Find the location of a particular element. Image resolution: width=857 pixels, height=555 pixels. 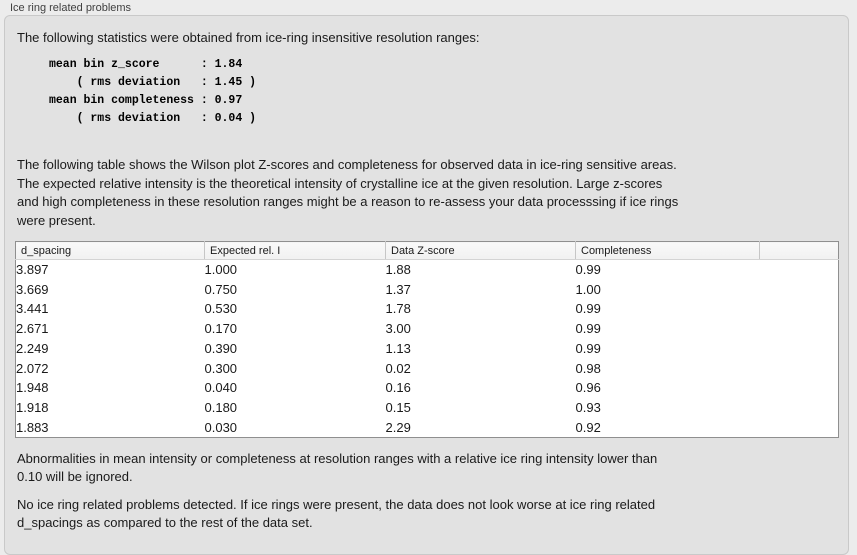

cell-completeness: 0.93 is located at coordinates (588, 408).